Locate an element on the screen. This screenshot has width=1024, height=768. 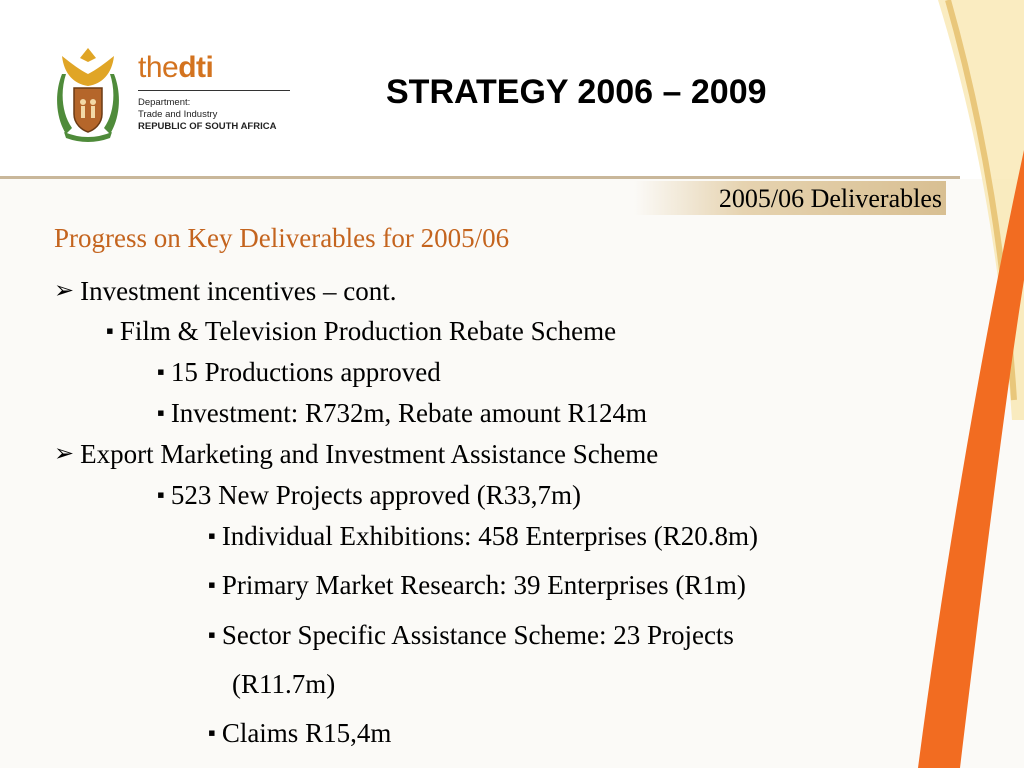
logo-brand: thedti is located at coordinates (214, 68).